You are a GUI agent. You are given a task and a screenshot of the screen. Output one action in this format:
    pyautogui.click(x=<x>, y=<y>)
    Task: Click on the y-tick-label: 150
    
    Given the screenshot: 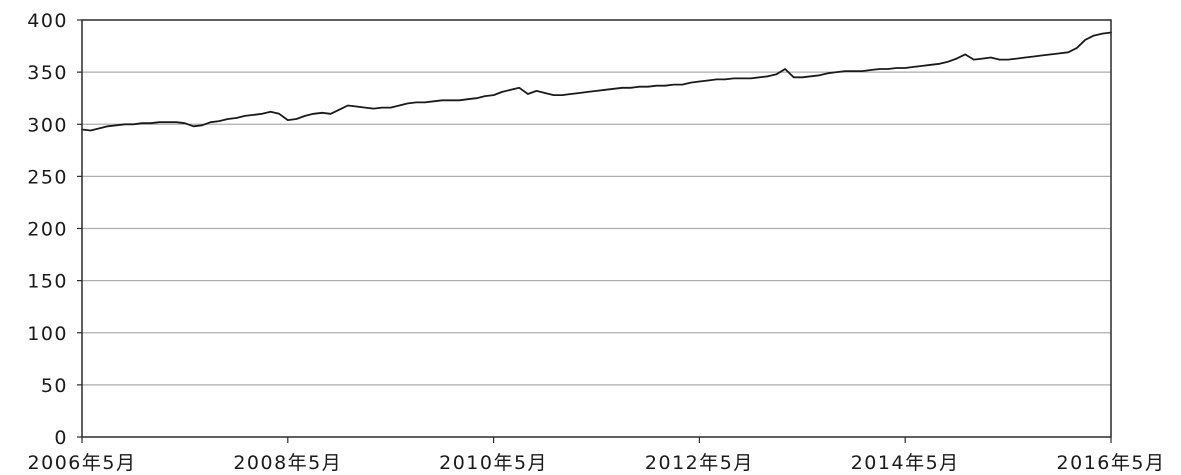 What is the action you would take?
    pyautogui.click(x=47, y=282)
    